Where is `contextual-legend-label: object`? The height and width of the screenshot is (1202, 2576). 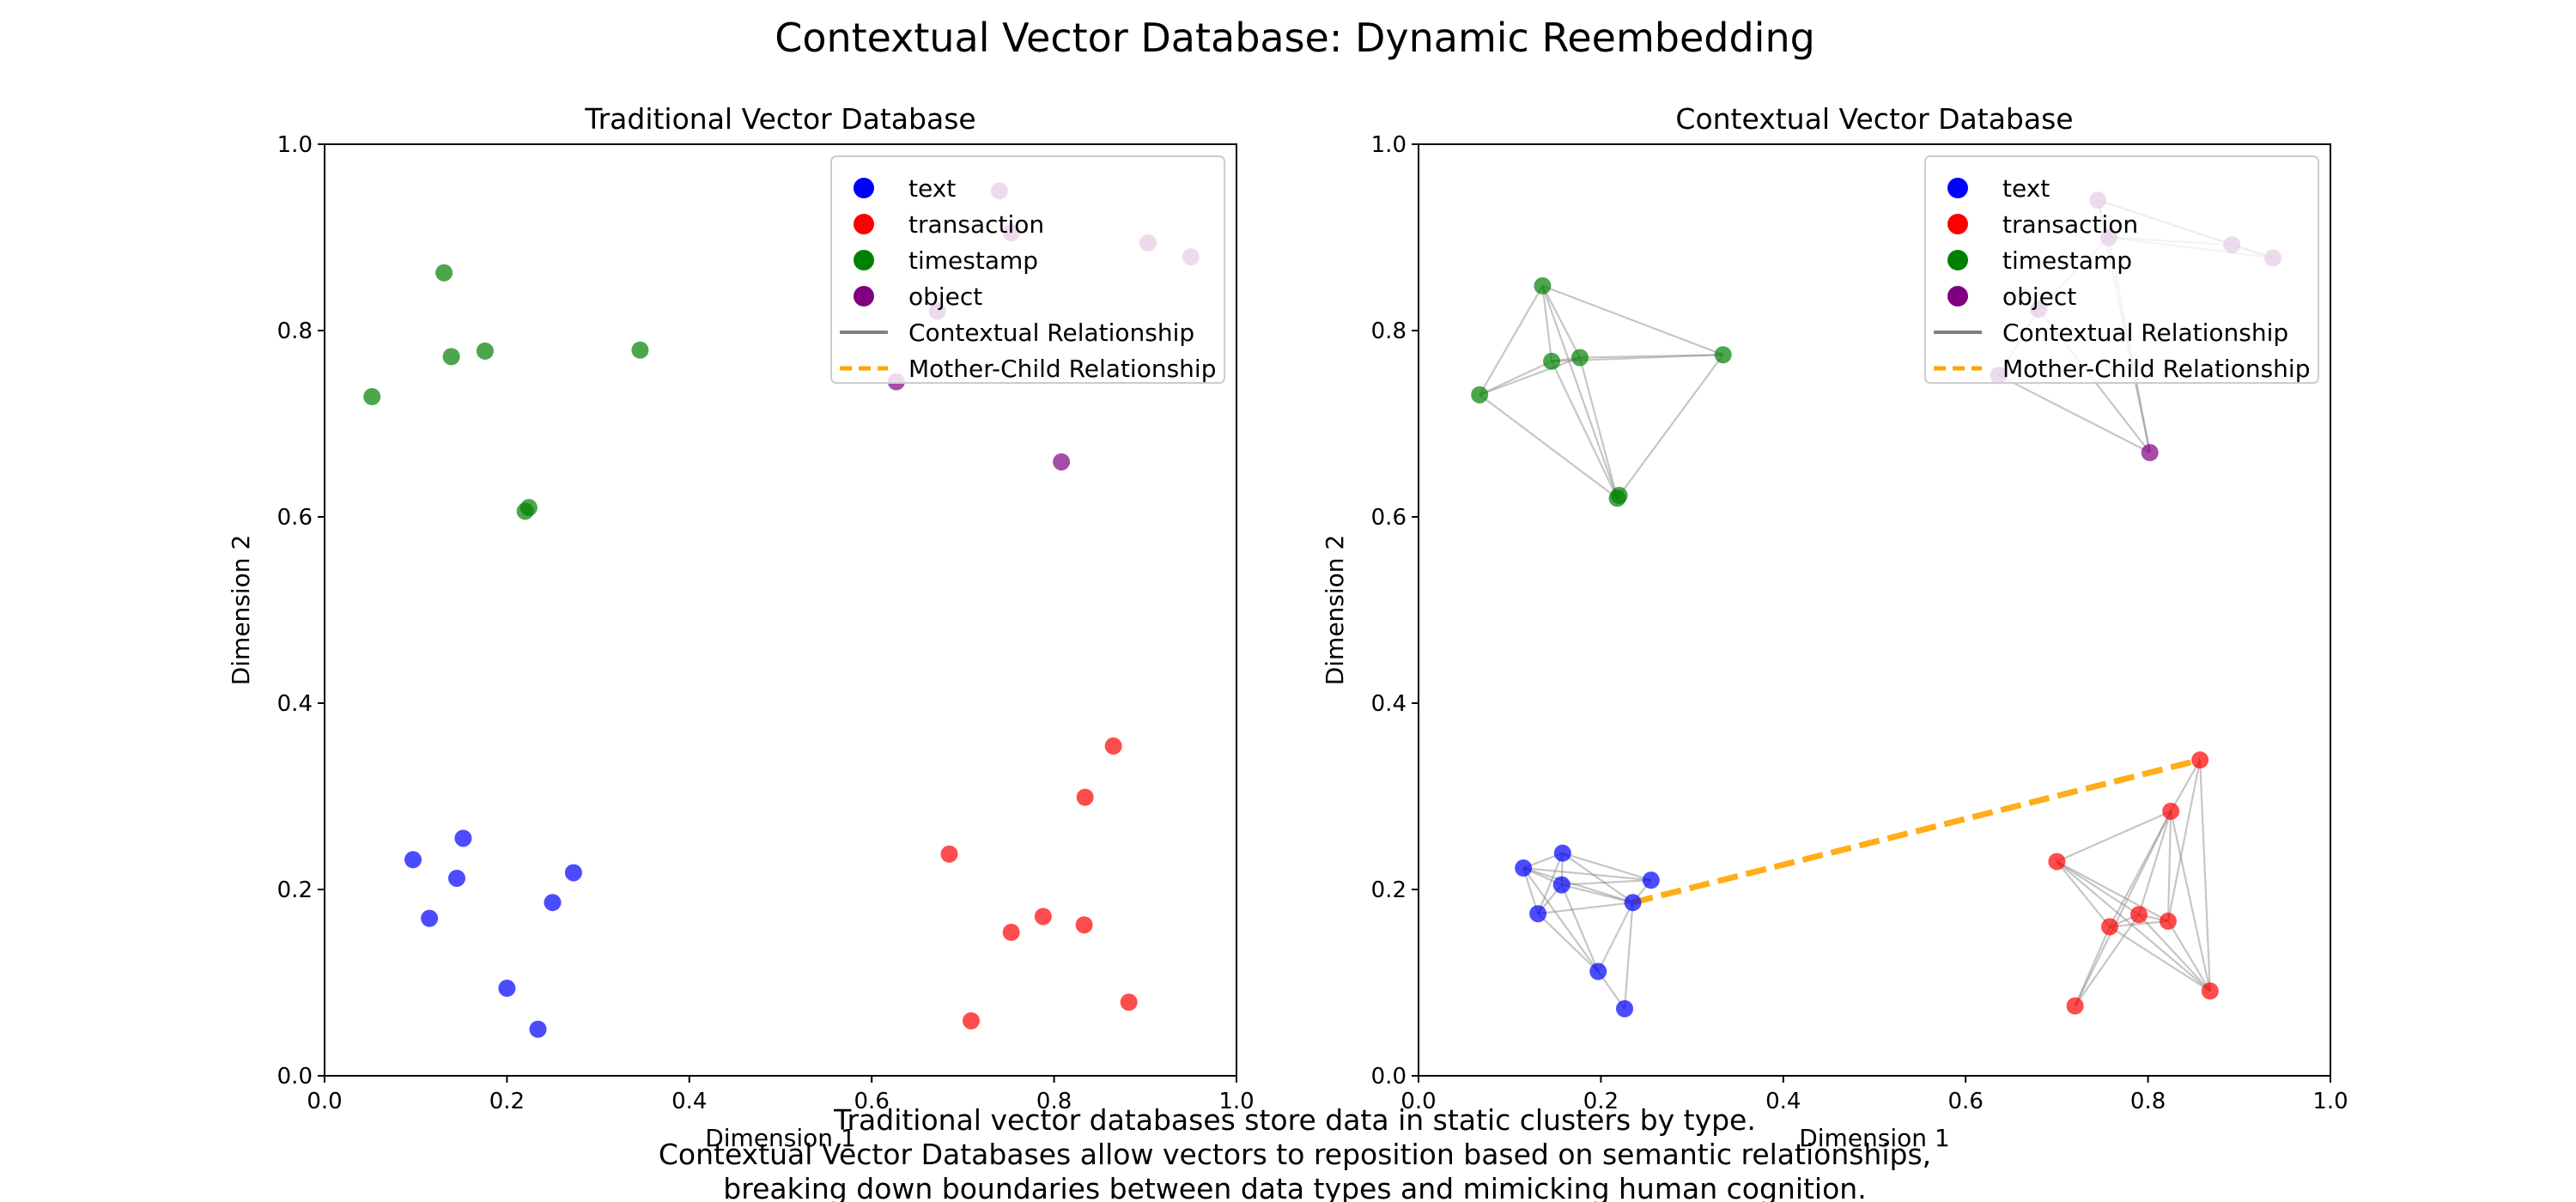
contextual-legend-label: object is located at coordinates (2039, 296).